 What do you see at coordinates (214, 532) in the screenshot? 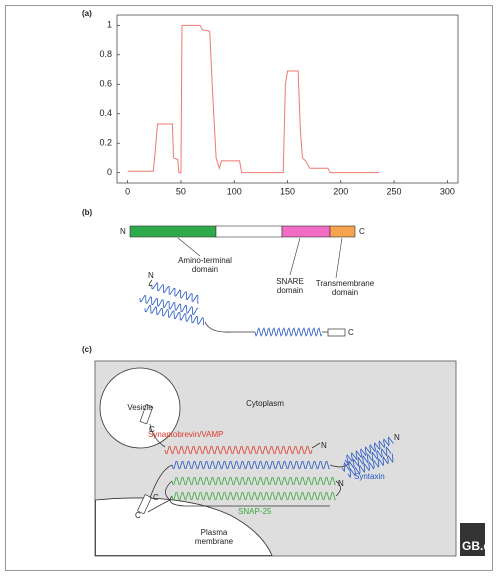
I see `membrane-label: Plasma` at bounding box center [214, 532].